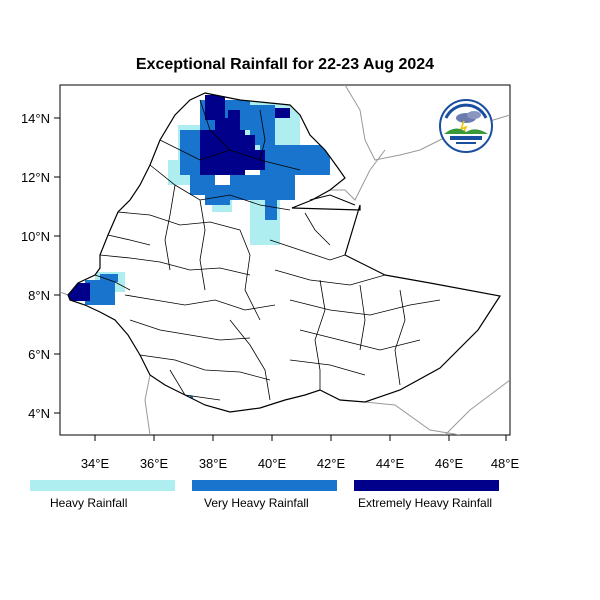  I want to click on lat-tick-marks, so click(57, 265).